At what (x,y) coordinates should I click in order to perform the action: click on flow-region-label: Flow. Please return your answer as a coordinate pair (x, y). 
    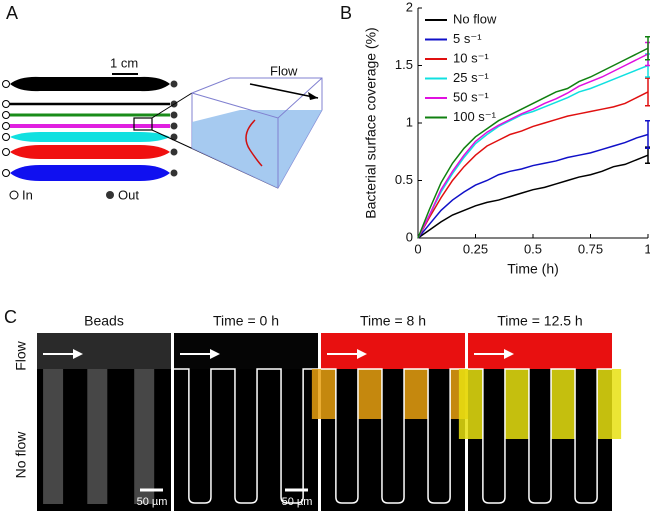
    Looking at the image, I should click on (21, 355).